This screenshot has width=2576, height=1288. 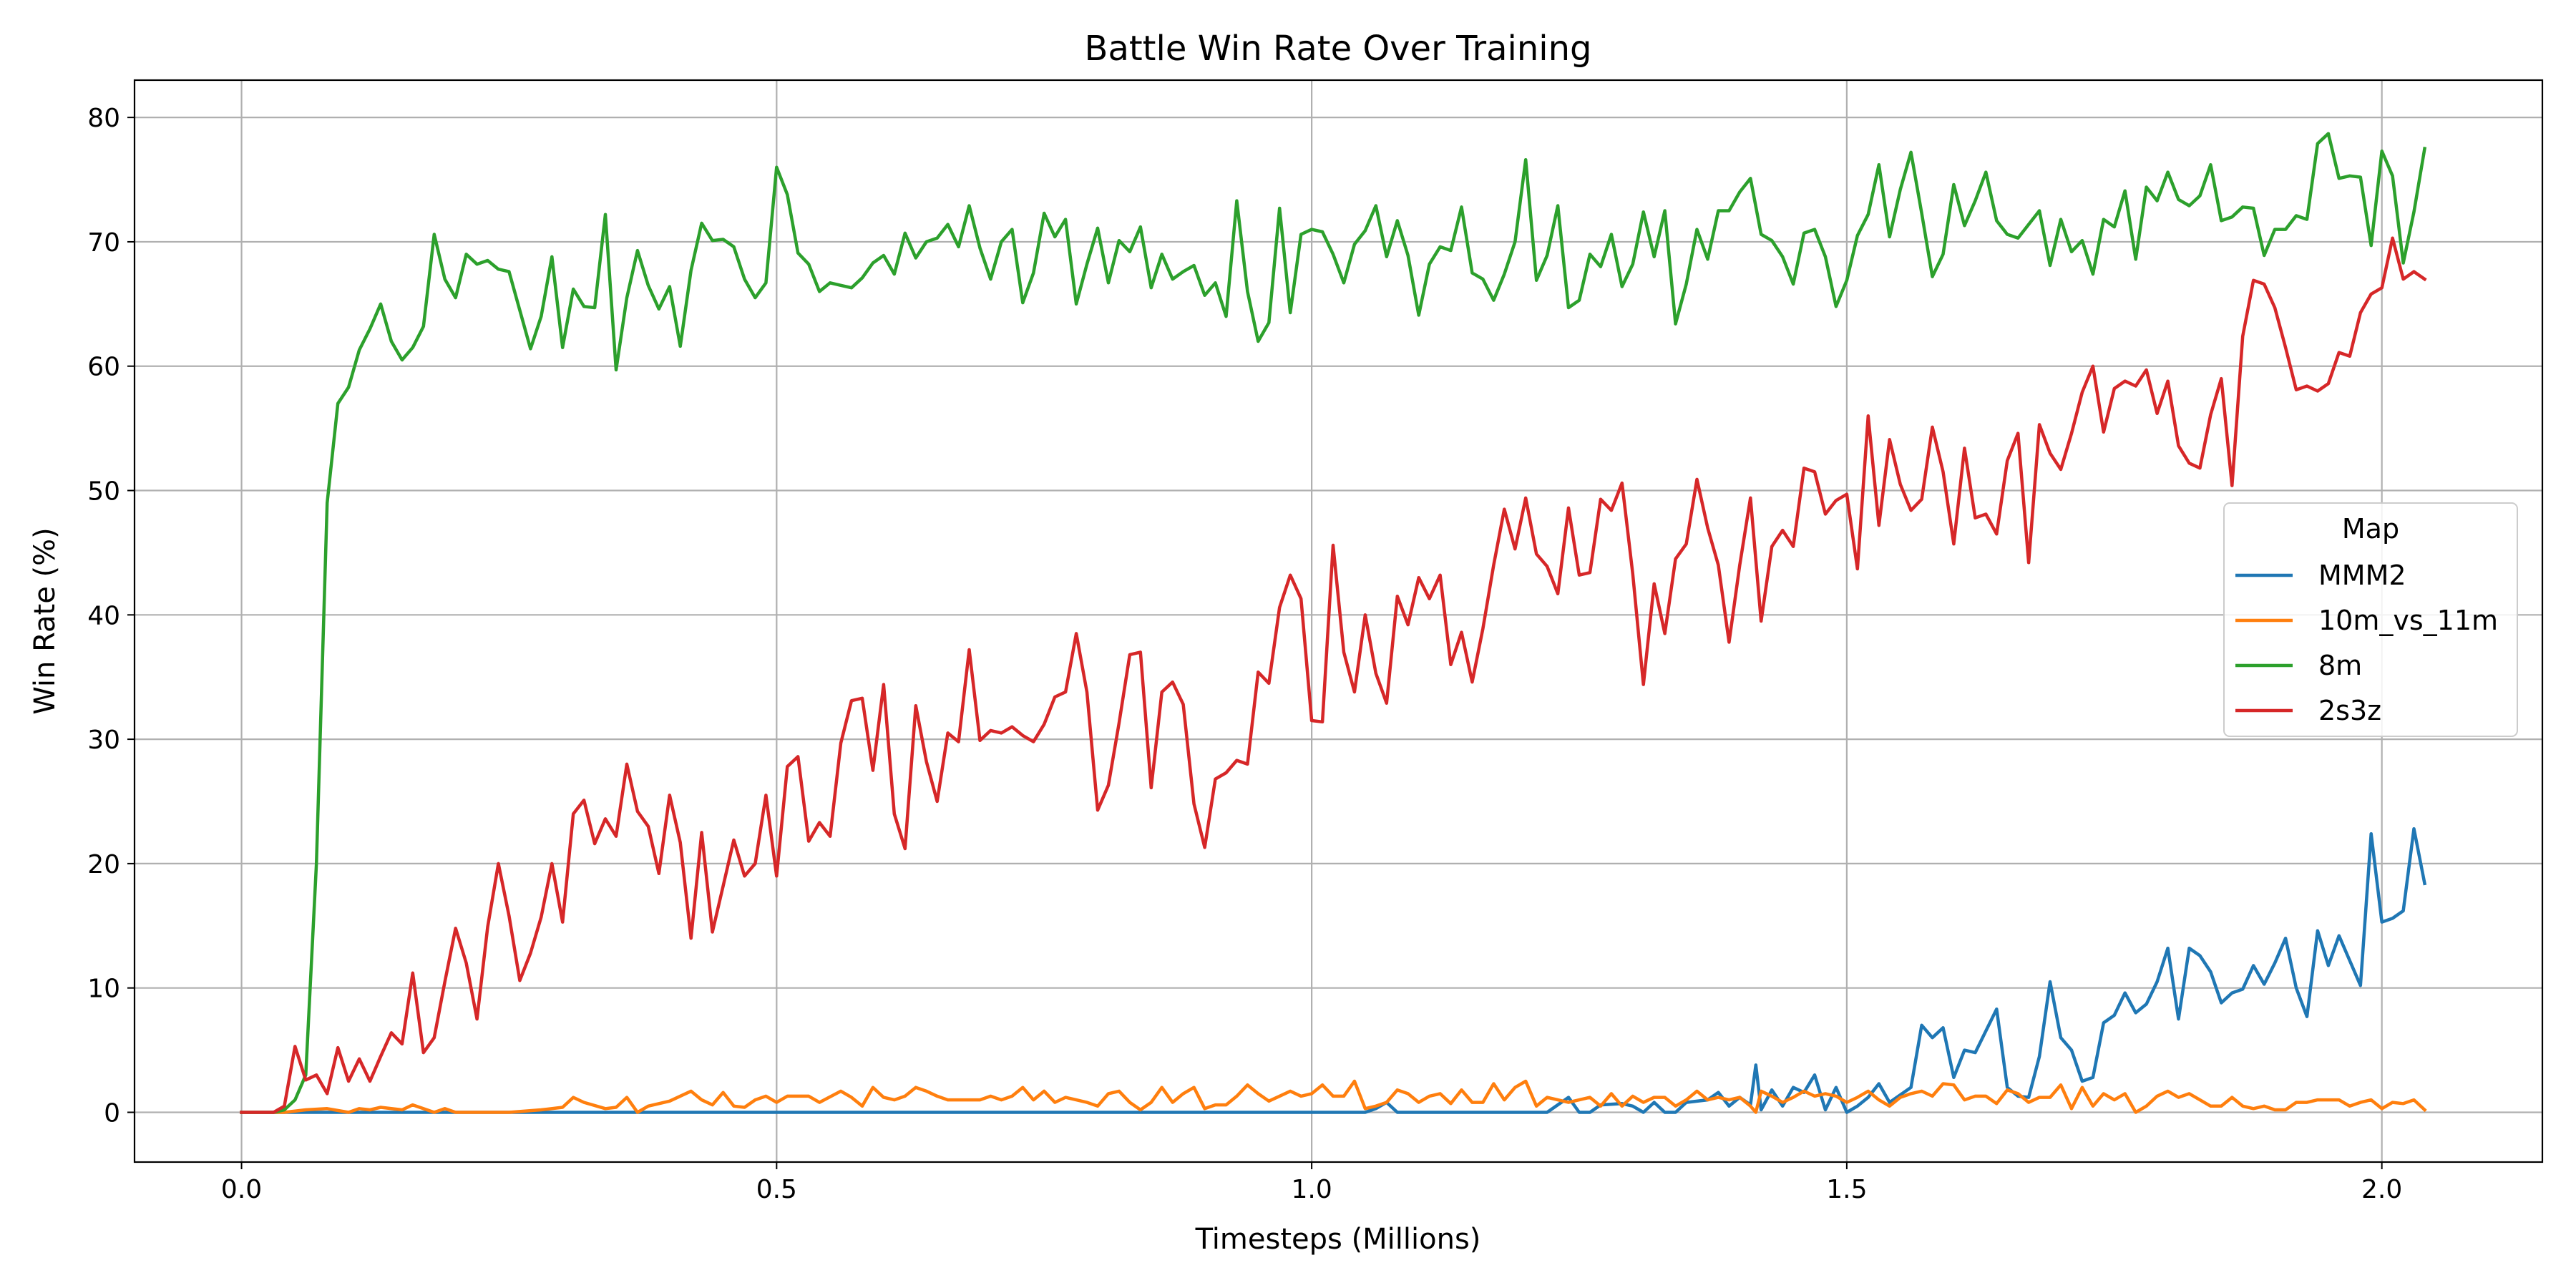 I want to click on chart-title: Battle Win Rate Over Training, so click(x=1338, y=49).